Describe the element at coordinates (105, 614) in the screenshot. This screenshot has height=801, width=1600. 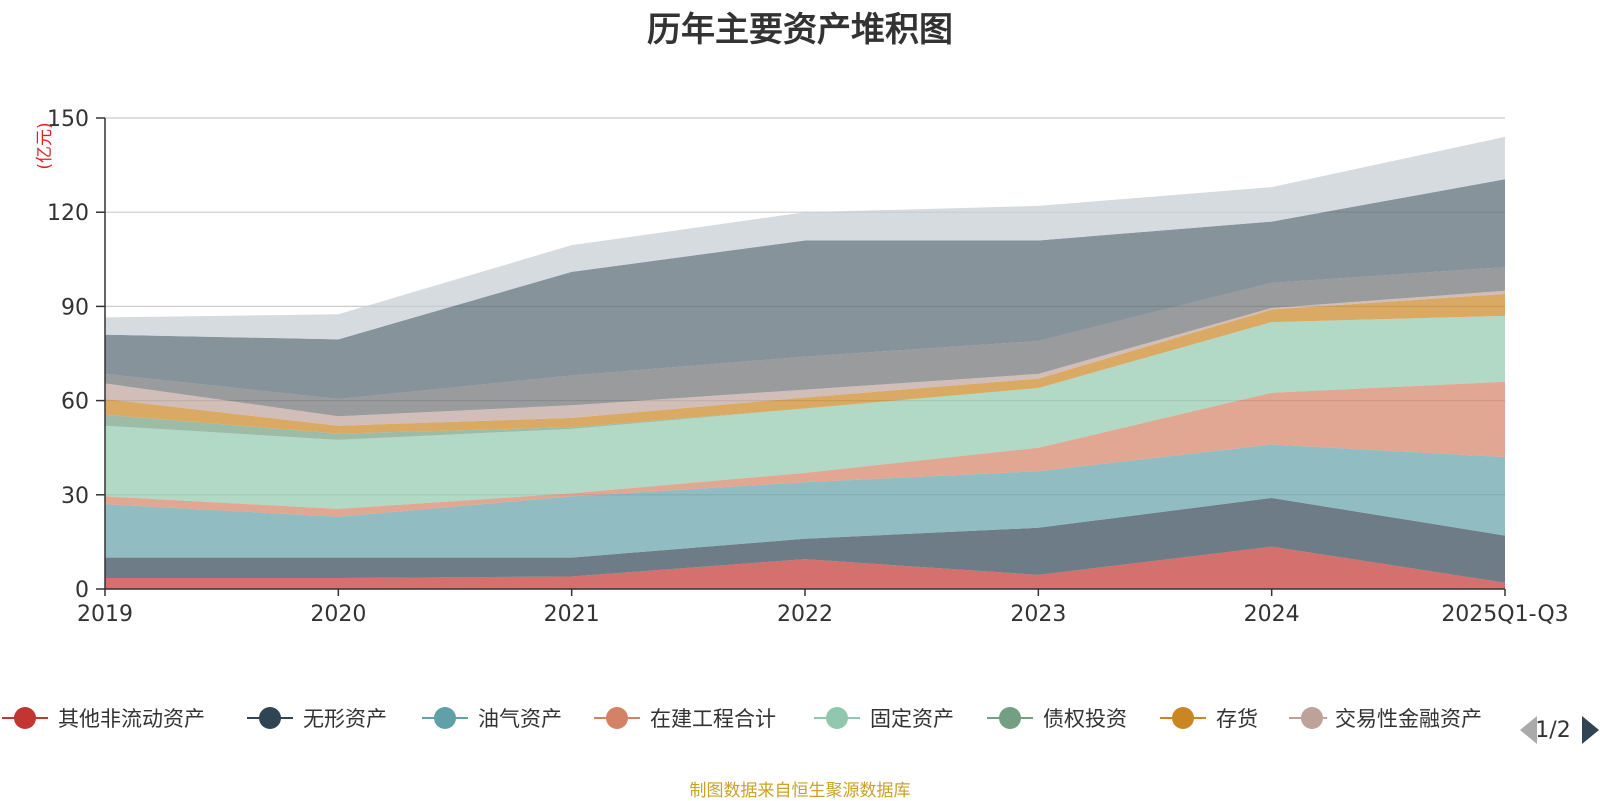
I see `x-tick-label: 2019` at that location.